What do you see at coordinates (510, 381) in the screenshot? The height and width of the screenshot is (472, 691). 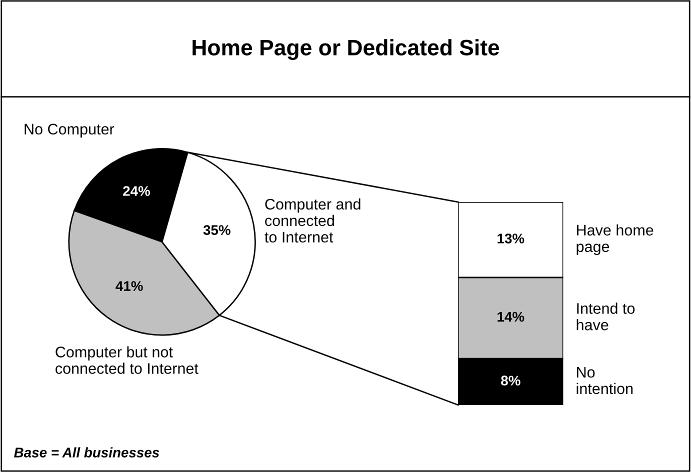 I see `data-label: 8%` at bounding box center [510, 381].